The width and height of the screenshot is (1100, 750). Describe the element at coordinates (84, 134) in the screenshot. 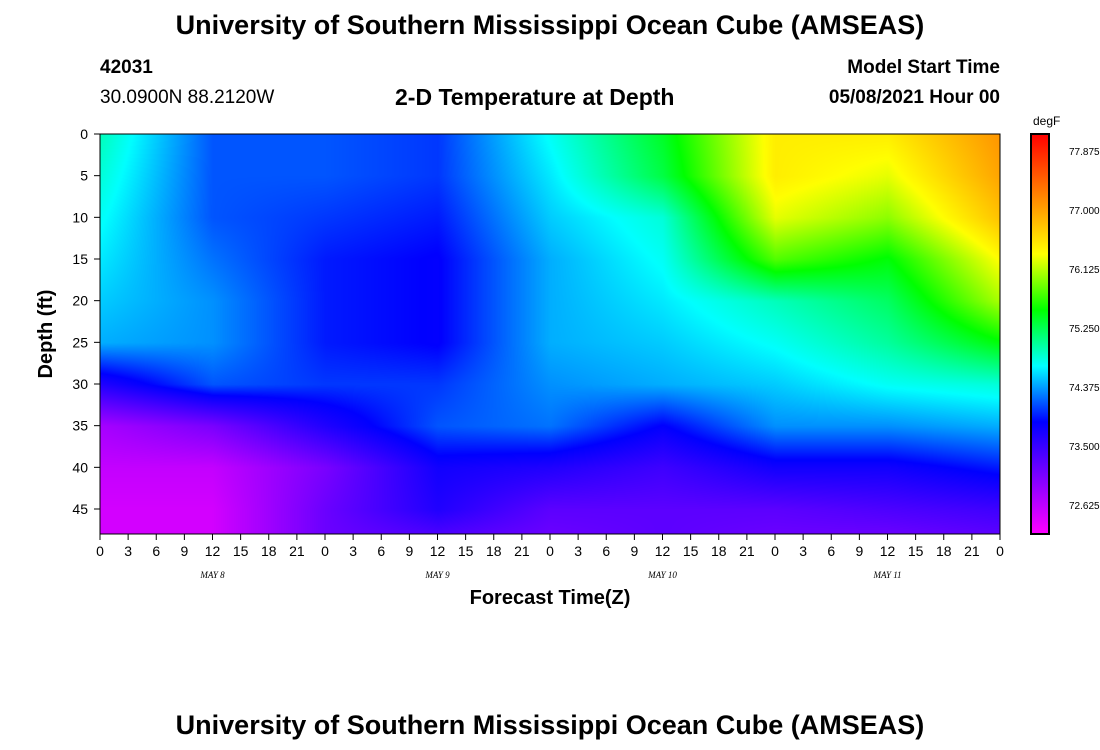

I see `y-tick-label: 0` at that location.